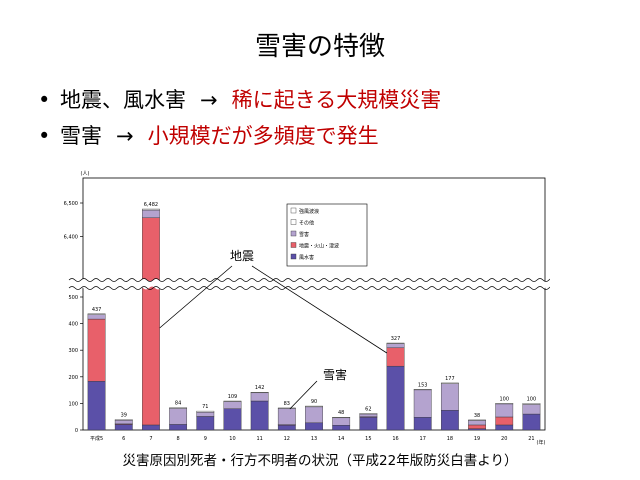 This screenshot has width=640, height=480. I want to click on bar-total-label: 327, so click(396, 339).